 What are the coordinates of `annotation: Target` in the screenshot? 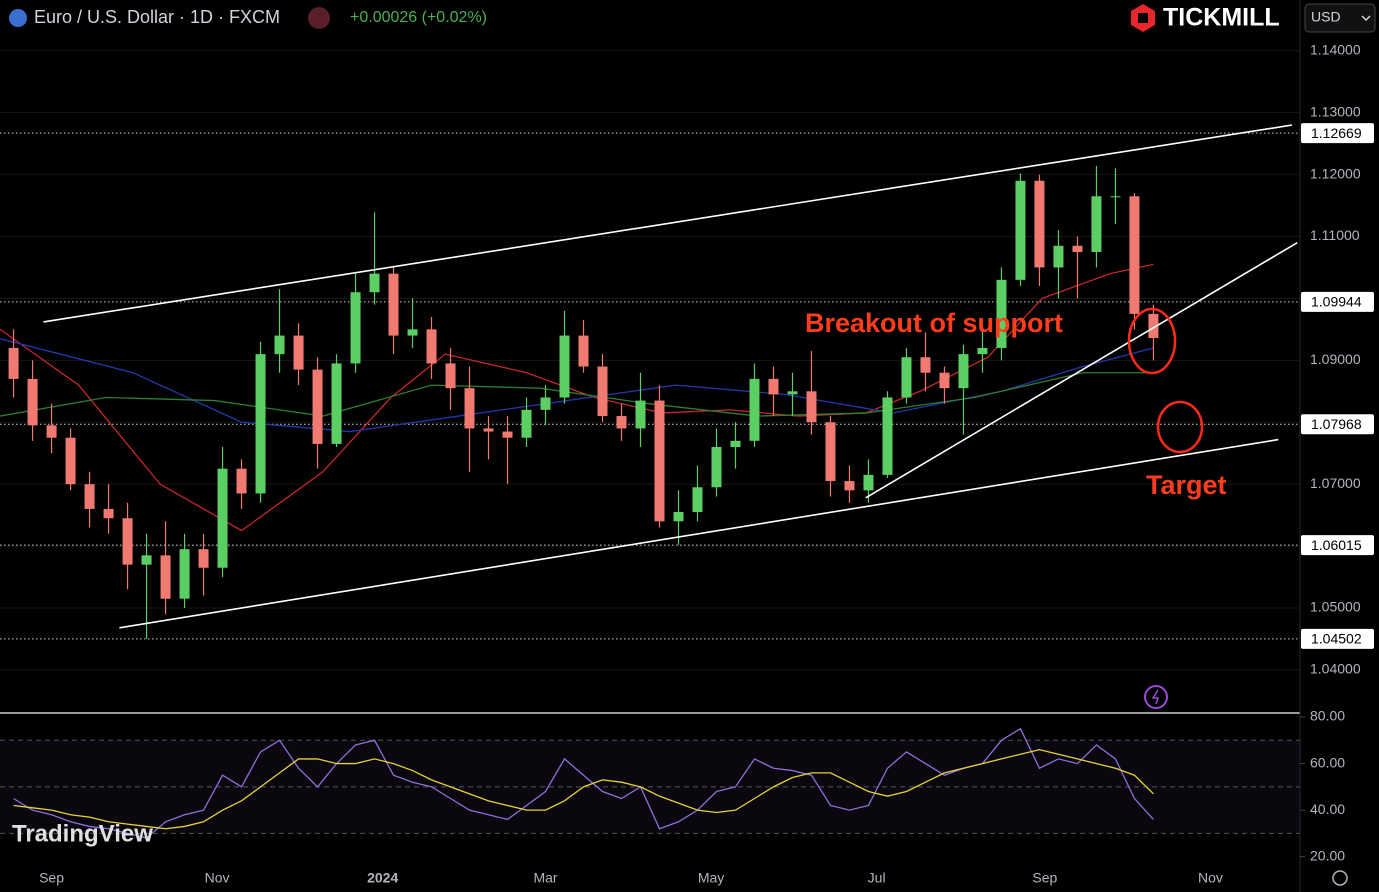 It's located at (1186, 485).